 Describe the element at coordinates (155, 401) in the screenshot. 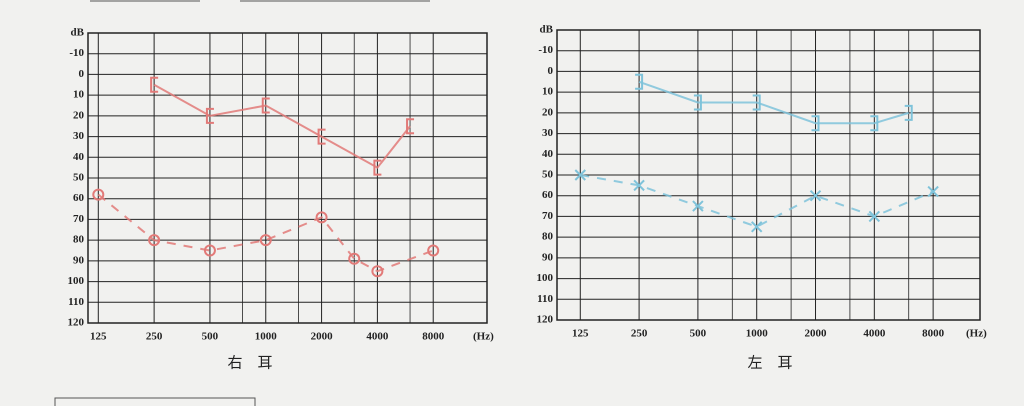

I see `decor-box` at that location.